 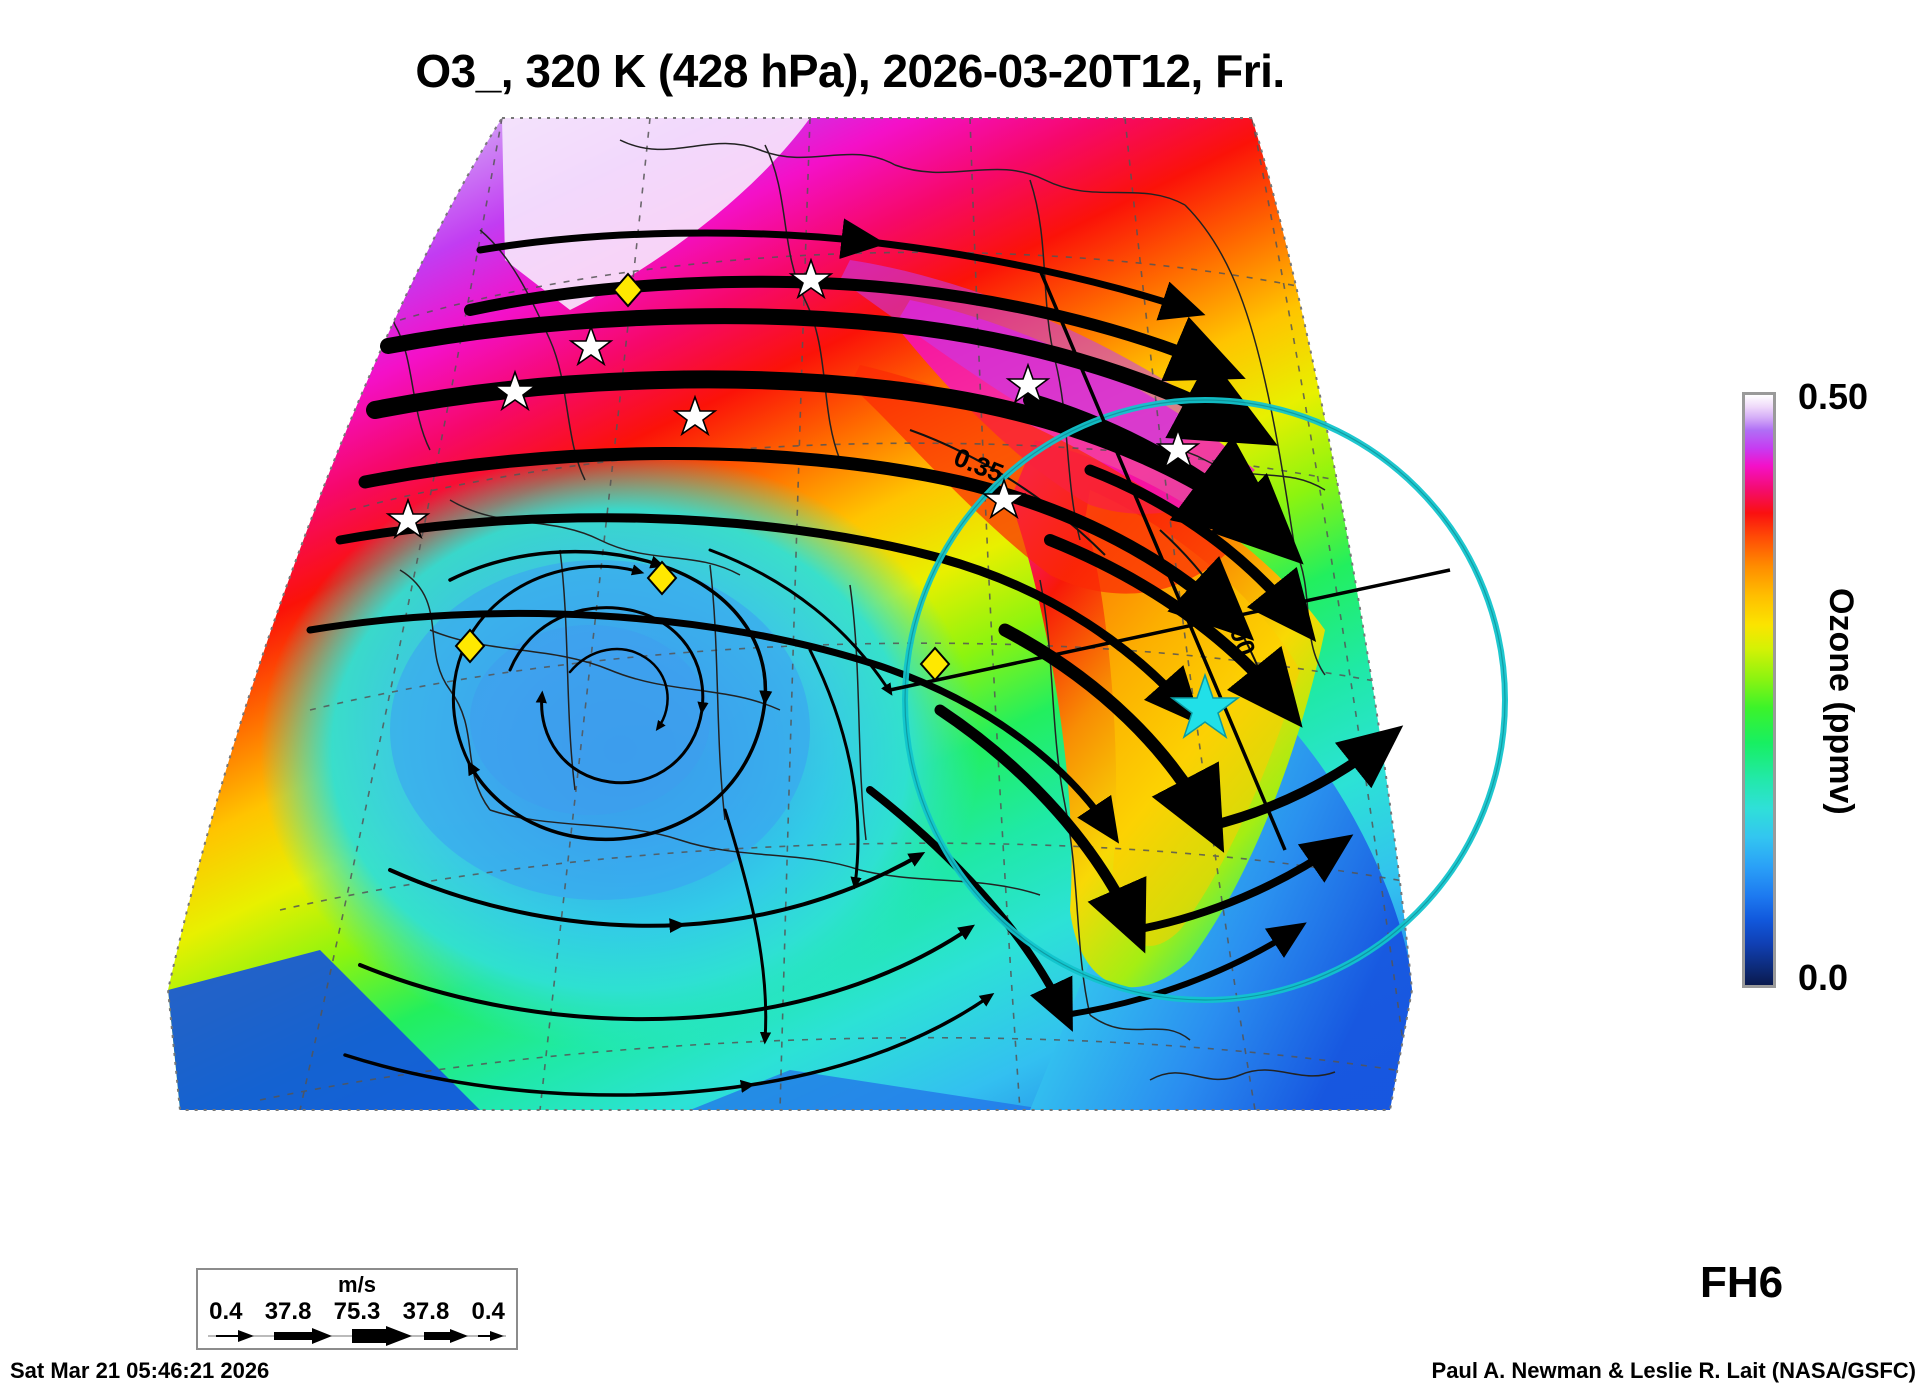 I want to click on wind-legend-unit: m/s, so click(x=357, y=1284).